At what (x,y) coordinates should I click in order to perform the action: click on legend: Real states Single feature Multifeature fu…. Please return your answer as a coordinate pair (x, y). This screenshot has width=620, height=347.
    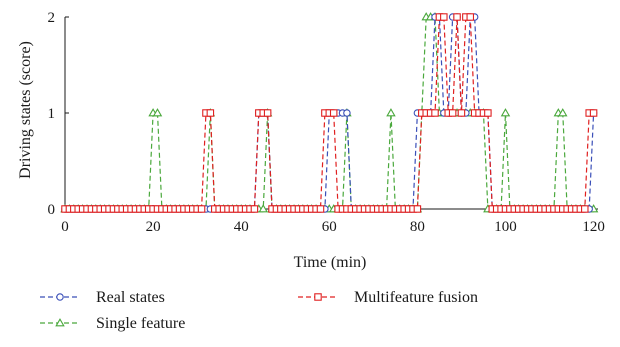
    Looking at the image, I should click on (259, 310).